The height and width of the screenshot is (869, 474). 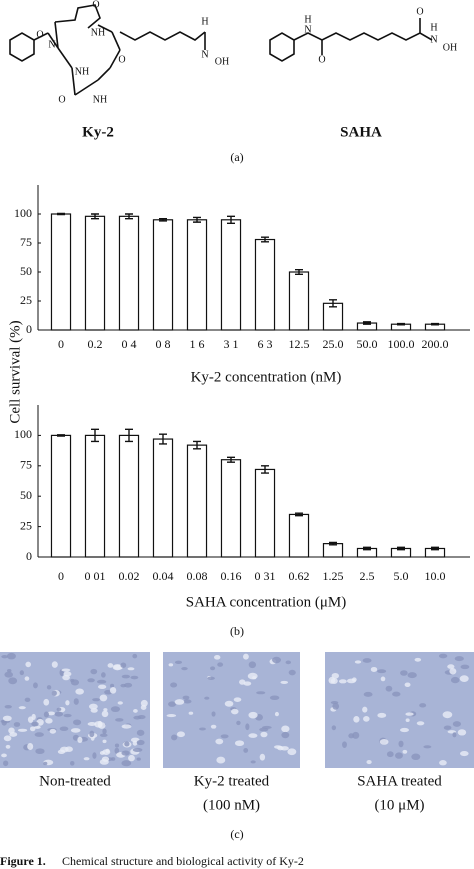 What do you see at coordinates (23, 434) in the screenshot?
I see `y-tick-label: 100` at bounding box center [23, 434].